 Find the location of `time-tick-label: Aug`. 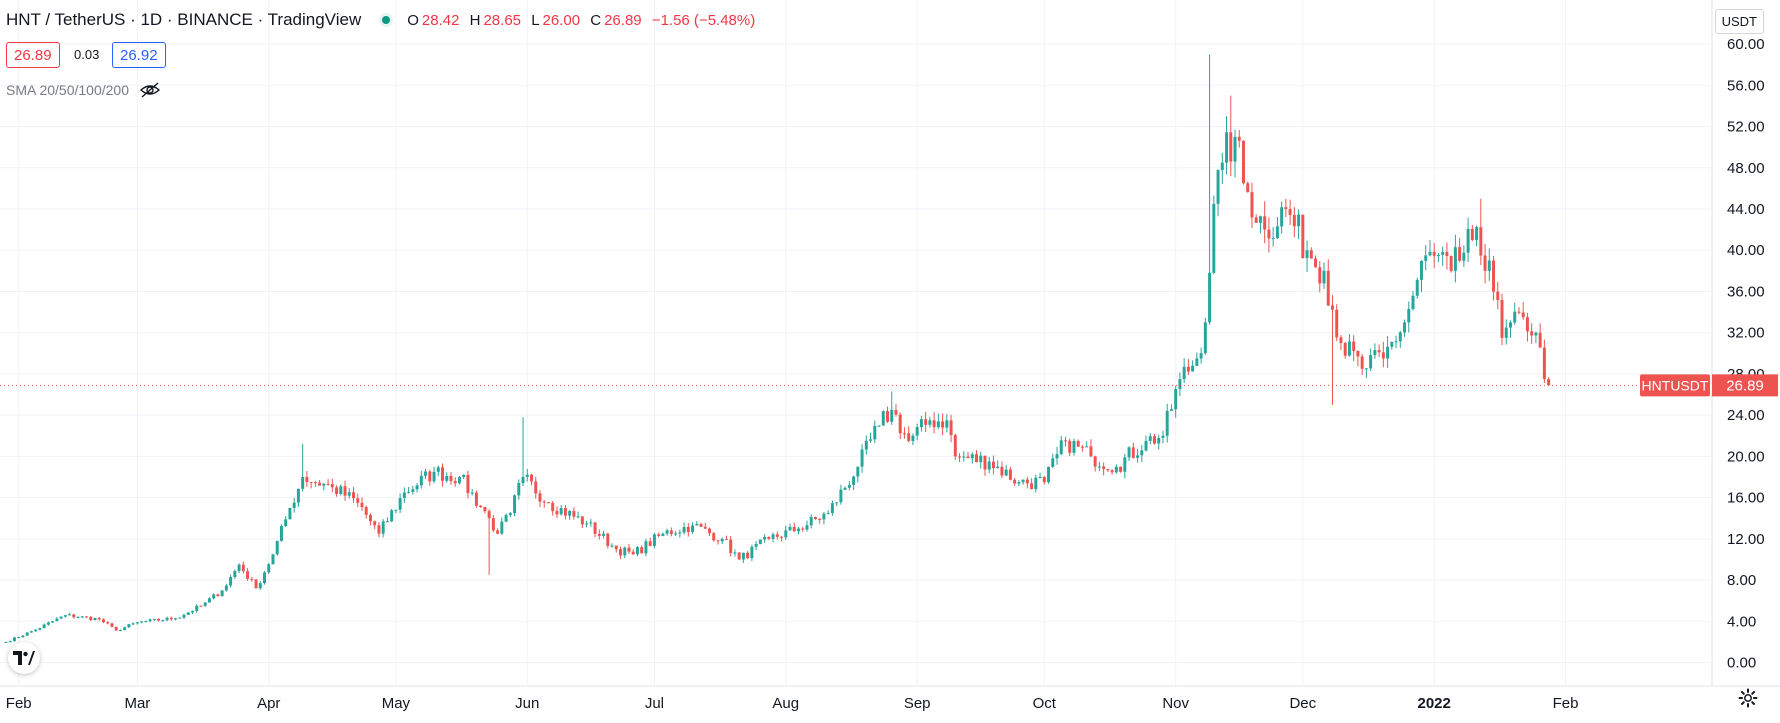

time-tick-label: Aug is located at coordinates (785, 703).